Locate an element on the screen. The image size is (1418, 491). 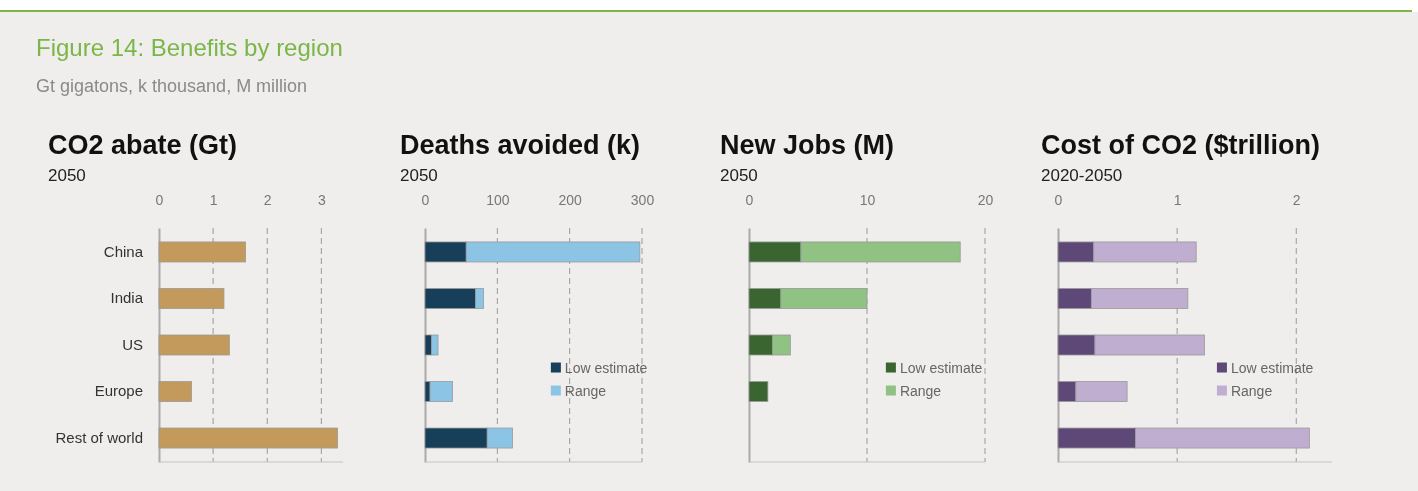
chart-title: CO2 abate (Gt) is located at coordinates (143, 145).